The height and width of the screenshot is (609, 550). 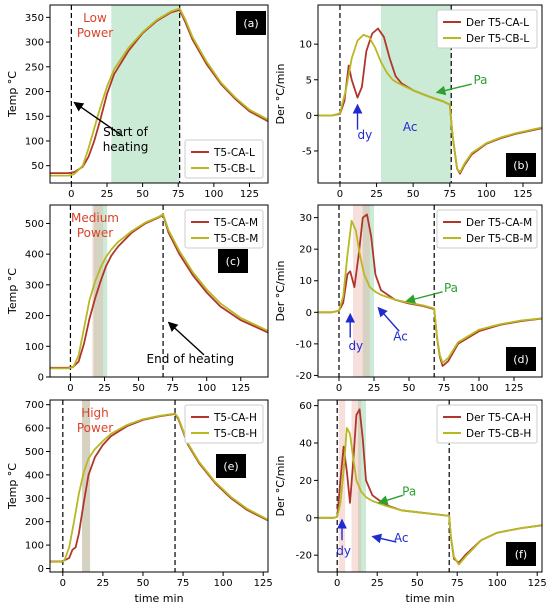 What do you see at coordinates (235, 434) in the screenshot?
I see `legend-label: T5-CB-H` at bounding box center [235, 434].